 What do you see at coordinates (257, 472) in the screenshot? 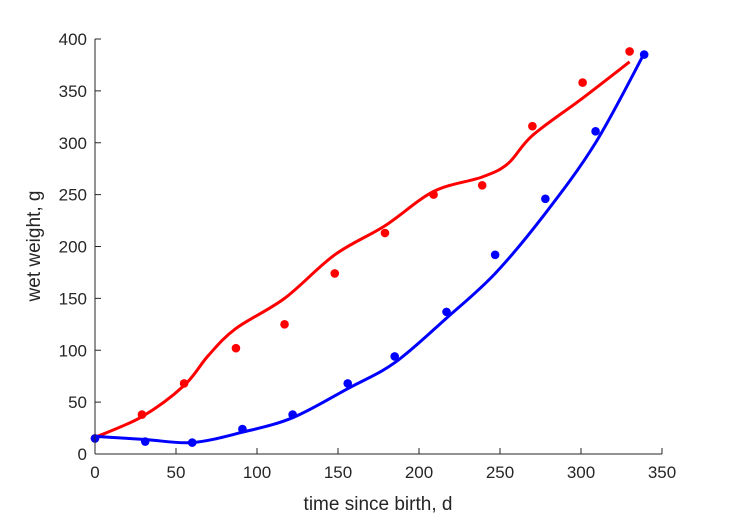
I see `x-tick-label: 100` at bounding box center [257, 472].